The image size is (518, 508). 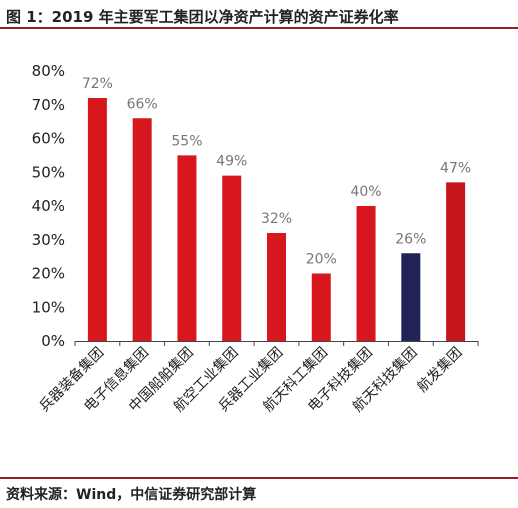 I want to click on data-label: 49%, so click(x=231, y=162).